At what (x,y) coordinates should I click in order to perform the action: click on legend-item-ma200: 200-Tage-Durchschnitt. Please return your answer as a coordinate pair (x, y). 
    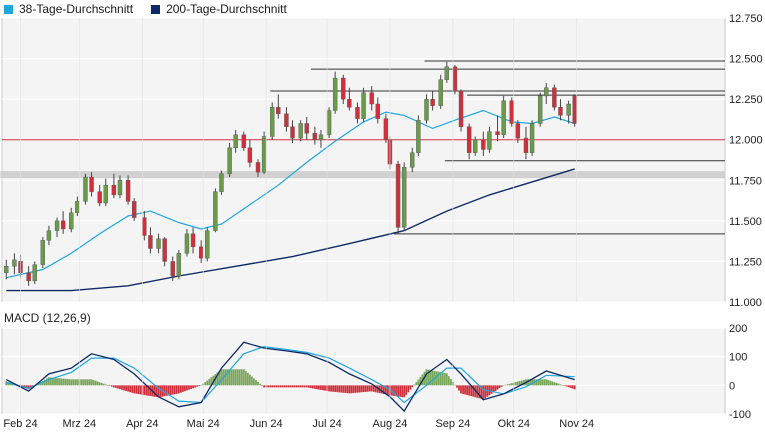
    Looking at the image, I should click on (219, 9).